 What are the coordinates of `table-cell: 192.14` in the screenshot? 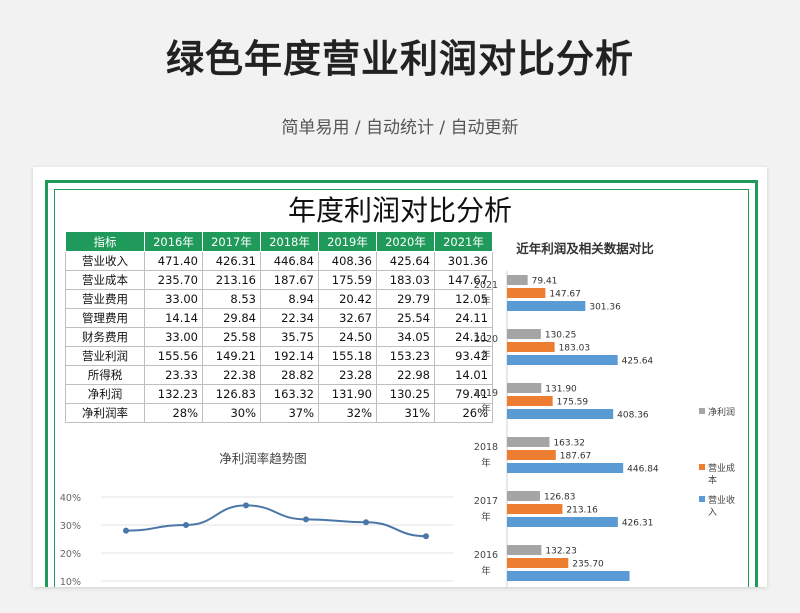 It's located at (289, 356).